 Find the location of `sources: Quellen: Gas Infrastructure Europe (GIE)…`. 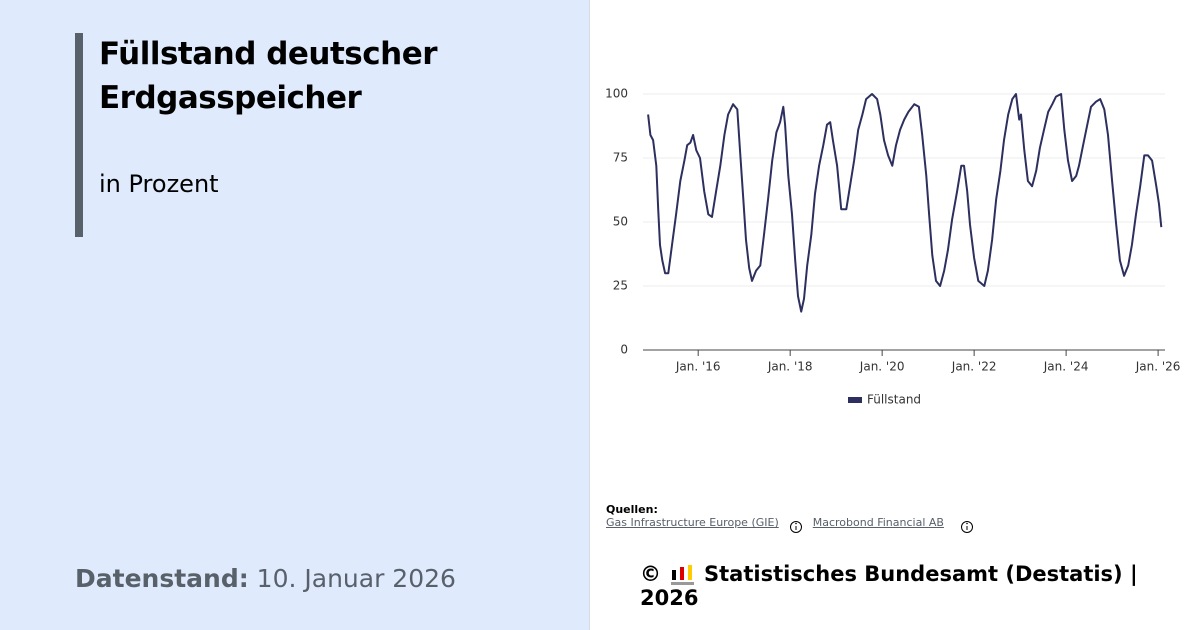

sources: Quellen: Gas Infrastructure Europe (GIE)… is located at coordinates (792, 516).